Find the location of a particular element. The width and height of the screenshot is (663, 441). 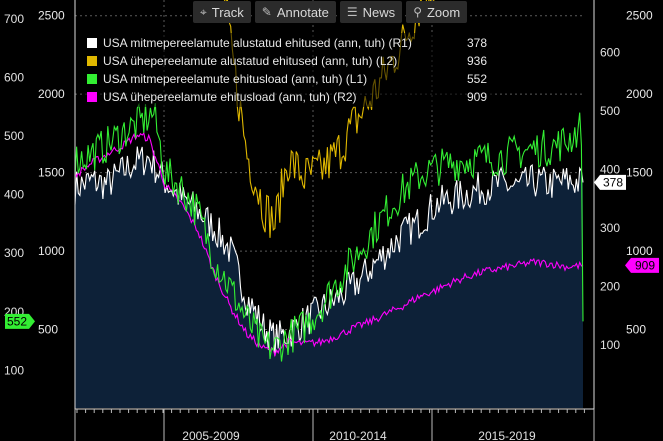

annotate-button: ✎ Annotate is located at coordinates (295, 12).